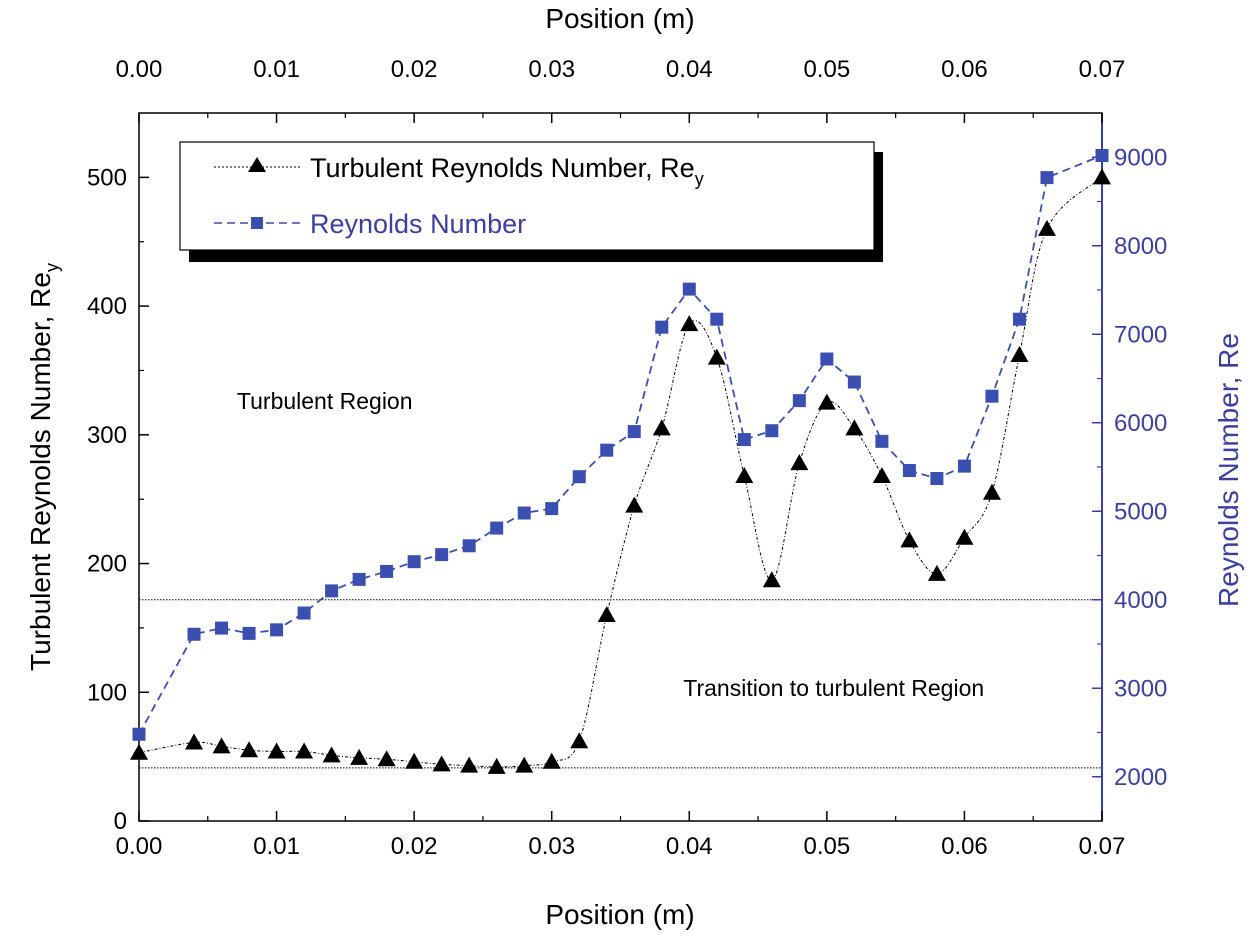  I want to click on x-tick-label-top: 0.06, so click(964, 69).